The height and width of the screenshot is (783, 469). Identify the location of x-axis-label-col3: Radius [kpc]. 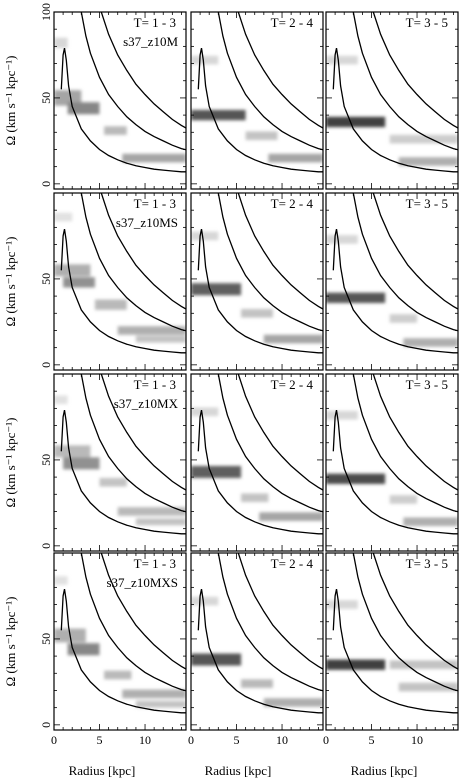
(384, 770).